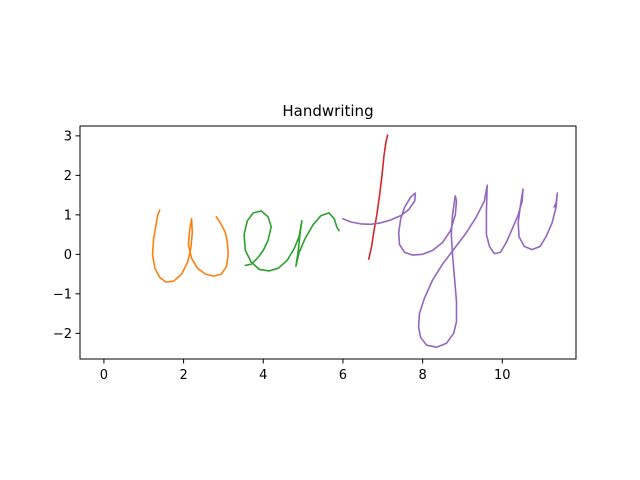  What do you see at coordinates (68, 255) in the screenshot?
I see `y-tick-label: 0` at bounding box center [68, 255].